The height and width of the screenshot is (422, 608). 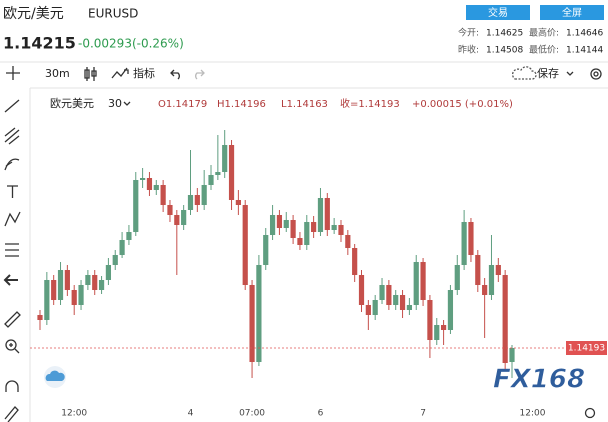 What do you see at coordinates (200, 74) in the screenshot?
I see `redo-icon` at bounding box center [200, 74].